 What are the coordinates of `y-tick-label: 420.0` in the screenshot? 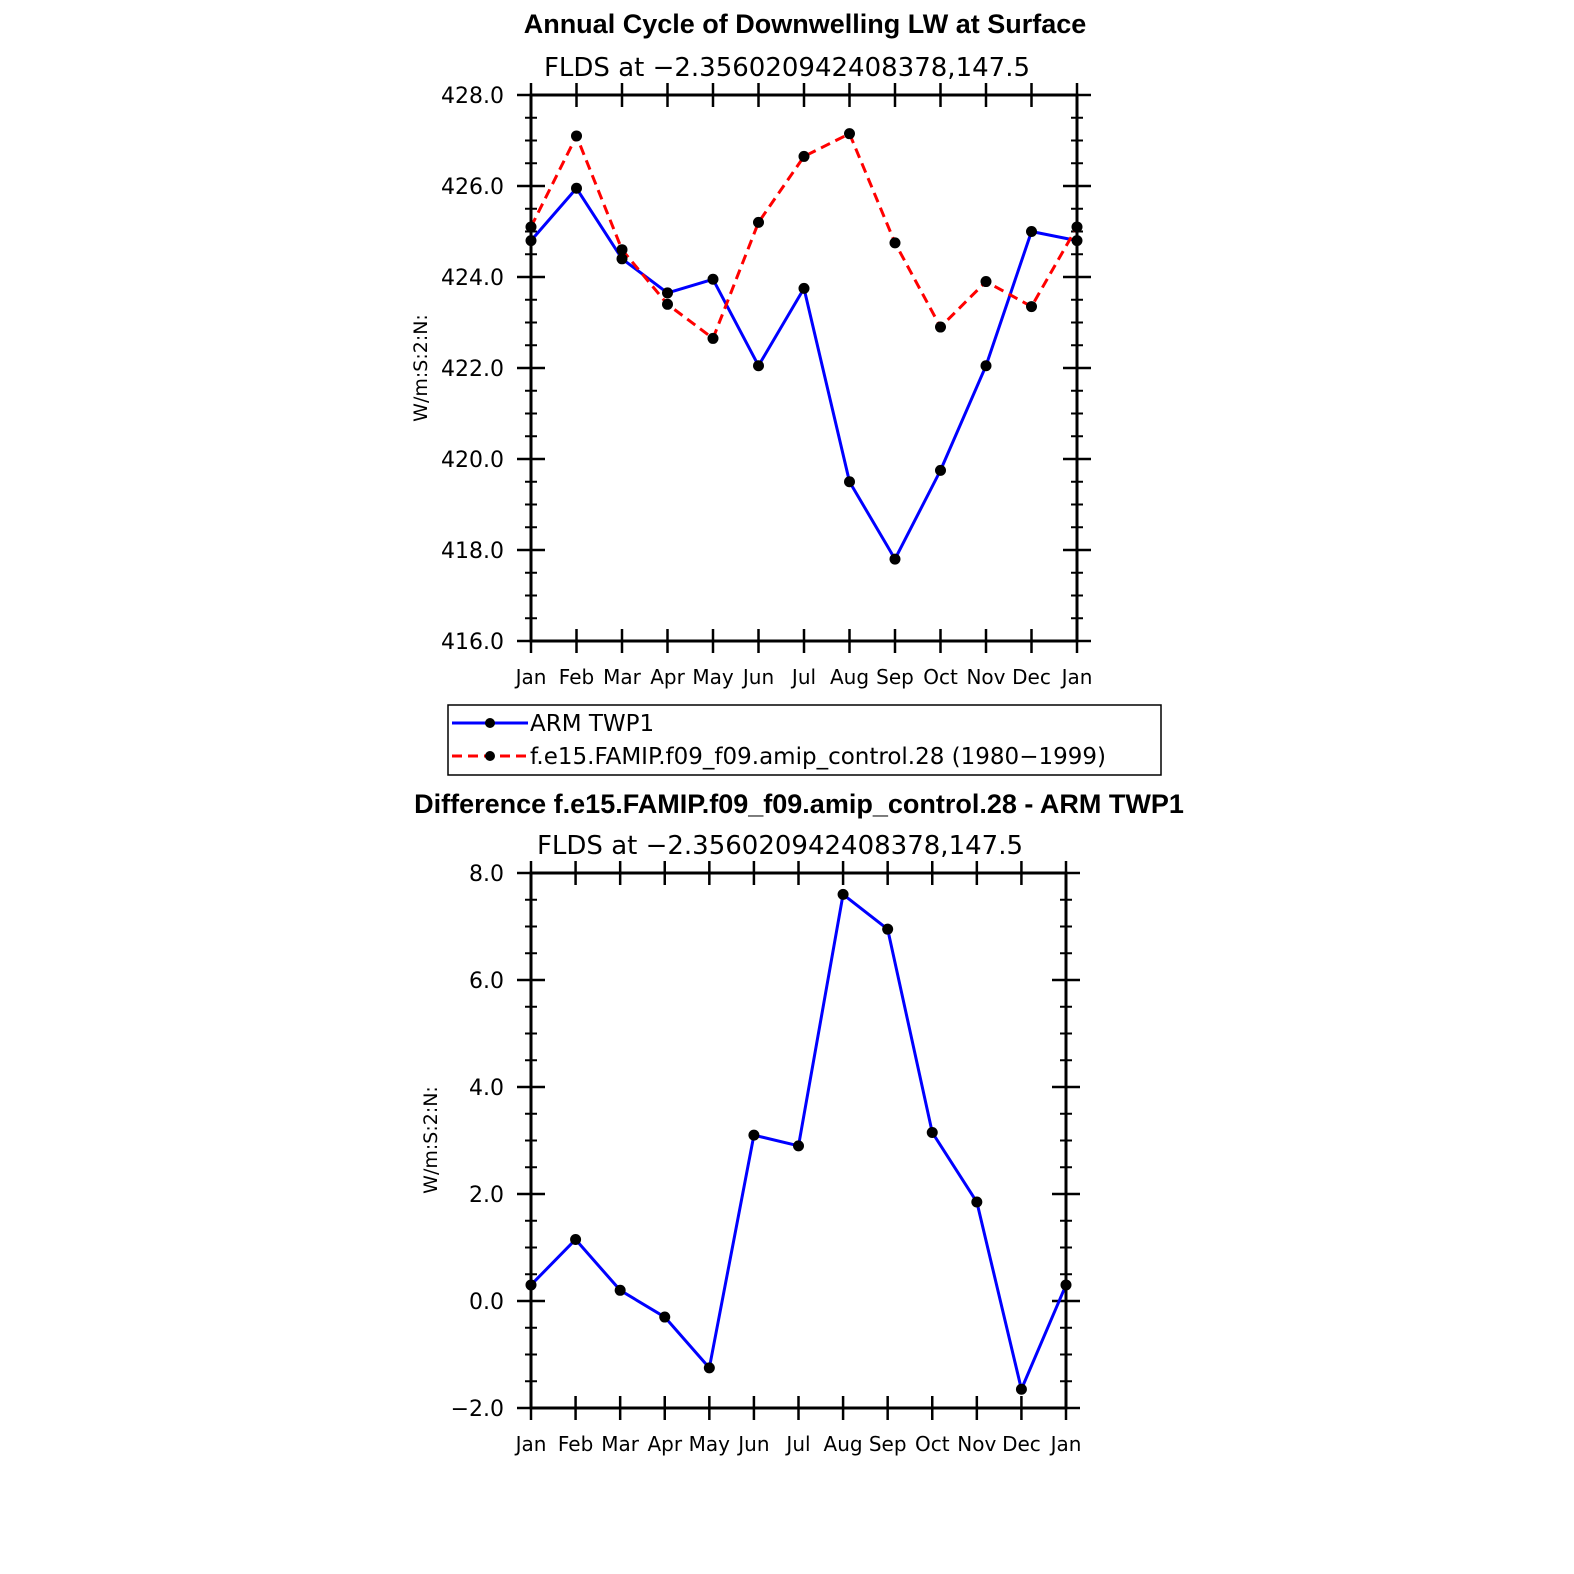 It's located at (472, 460).